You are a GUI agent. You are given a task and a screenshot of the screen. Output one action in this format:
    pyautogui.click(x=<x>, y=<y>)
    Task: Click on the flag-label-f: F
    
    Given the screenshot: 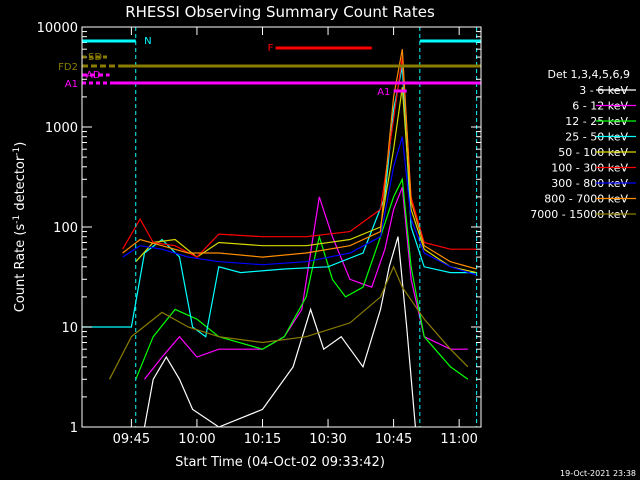 What is the action you would take?
    pyautogui.click(x=271, y=48)
    